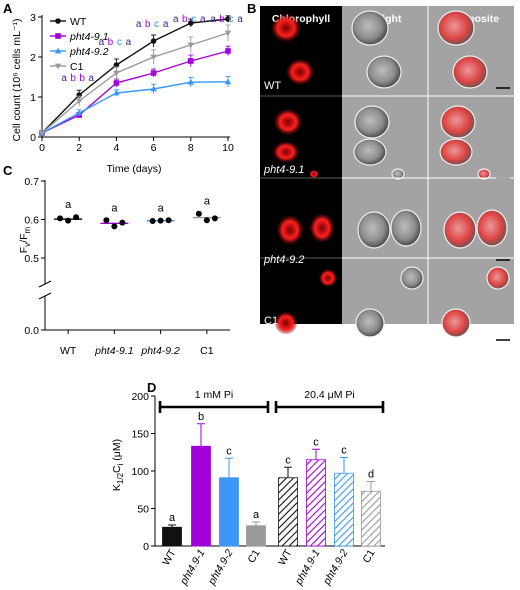 The height and width of the screenshot is (590, 520). Describe the element at coordinates (33, 98) in the screenshot. I see `panel-a-y-tick-label: 1` at that location.